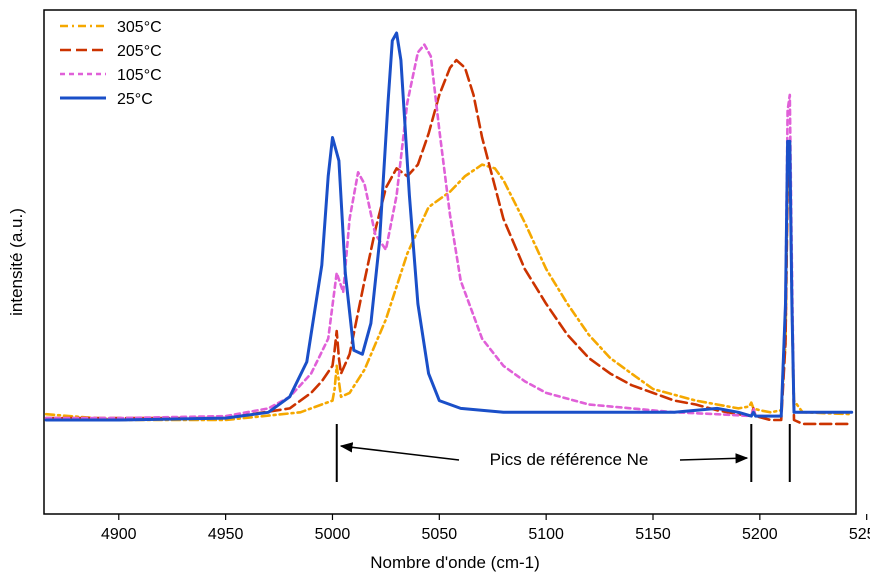  I want to click on legend-label-1: 205°C, so click(139, 51).